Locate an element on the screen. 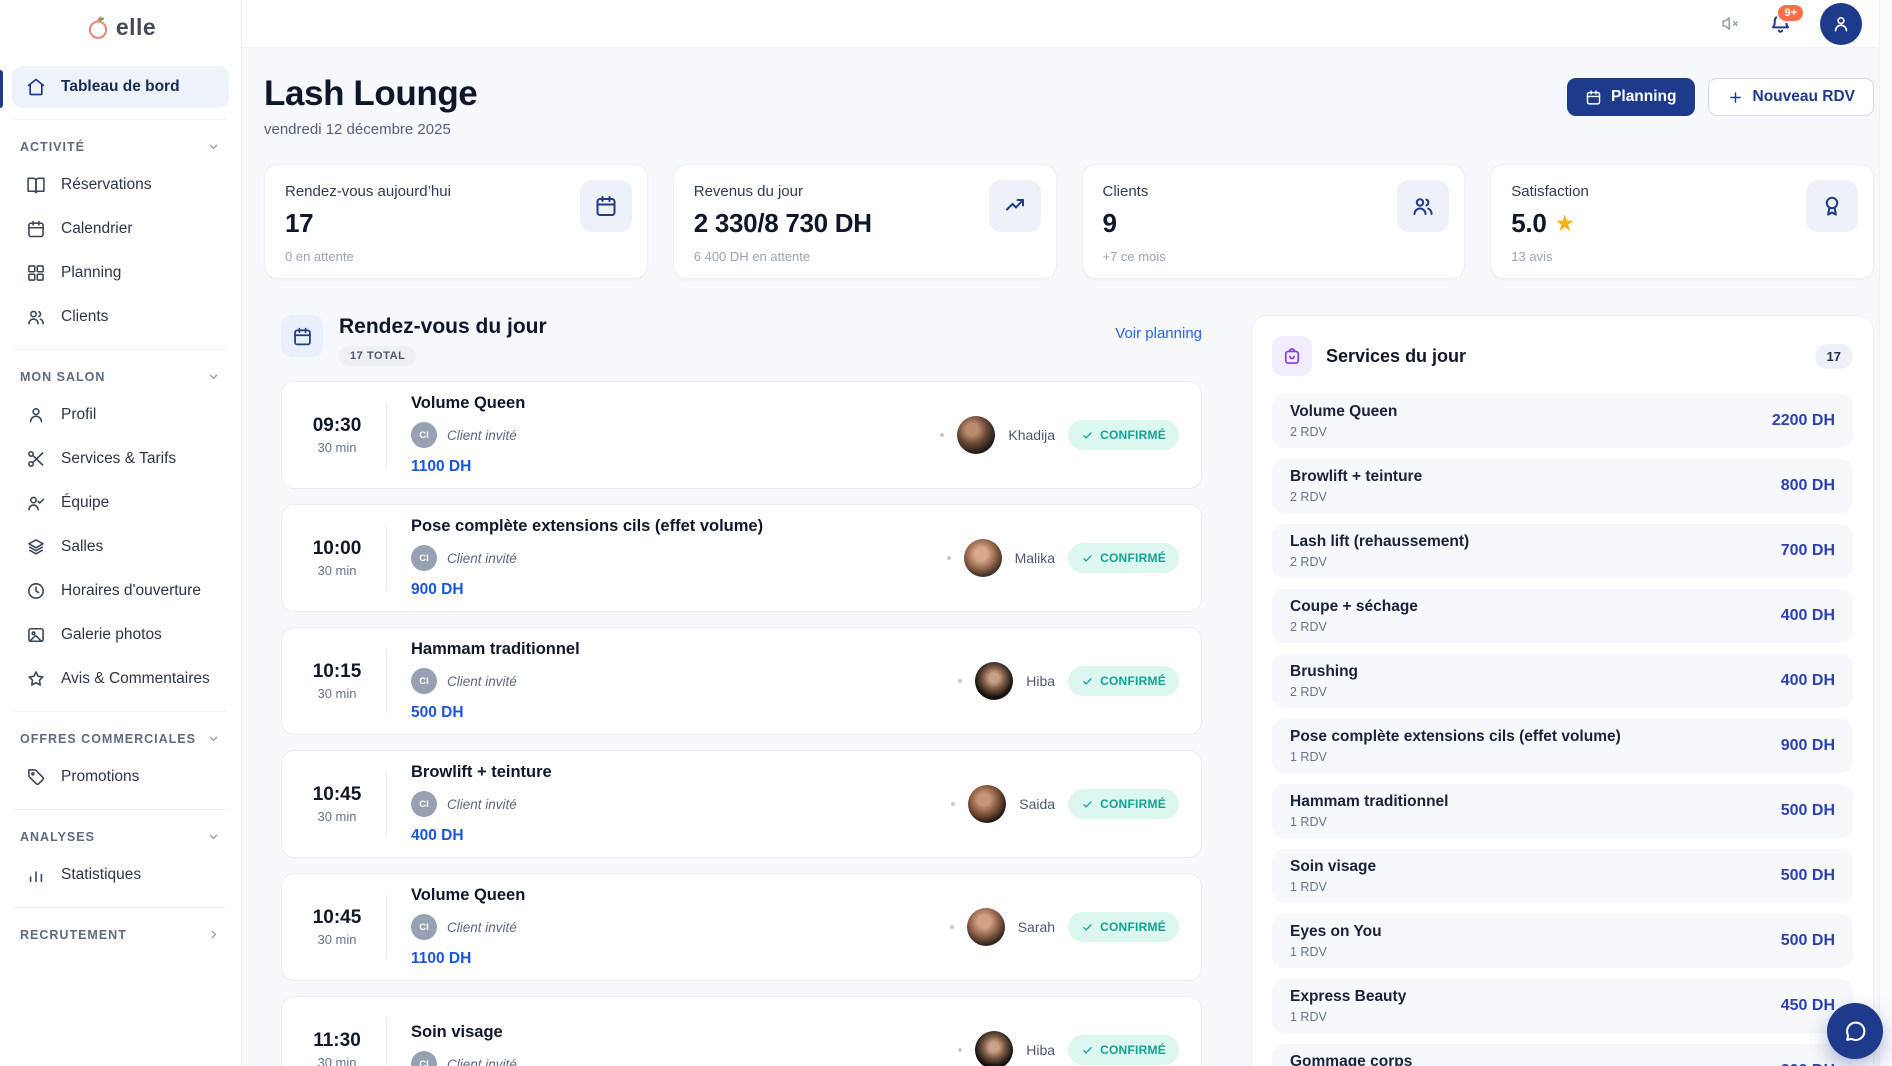 The width and height of the screenshot is (1892, 1066). sidebar-item-label: Clients is located at coordinates (85, 316).